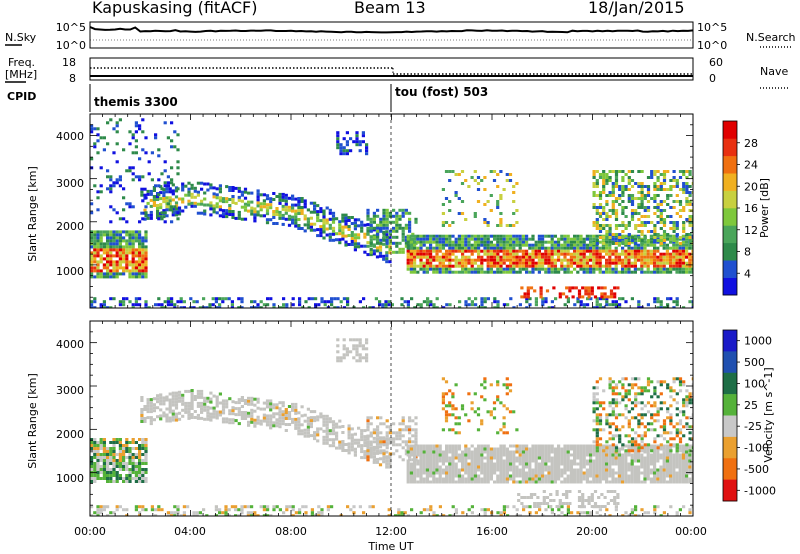  Describe the element at coordinates (21, 37) in the screenshot. I see `nsky-label: N.Sky` at that location.